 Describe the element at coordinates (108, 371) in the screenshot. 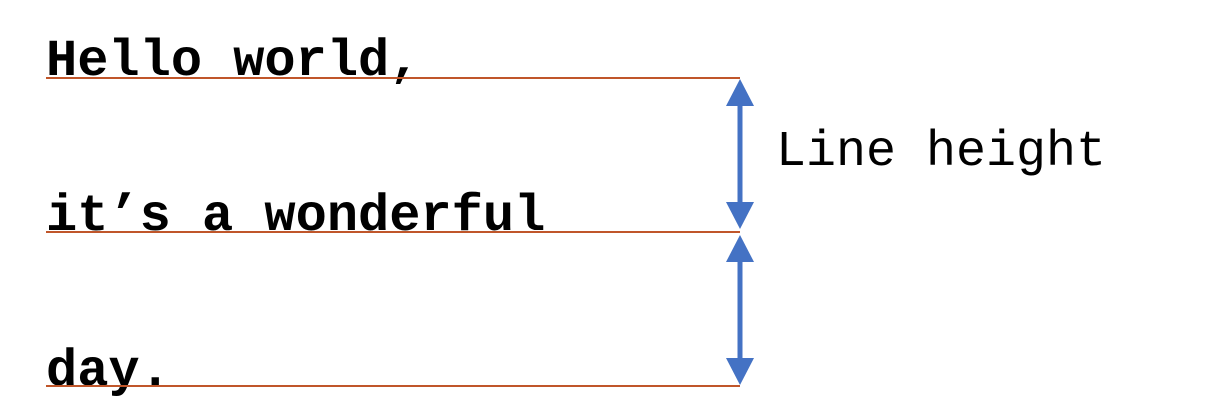

I see `text-line-3: day.` at that location.